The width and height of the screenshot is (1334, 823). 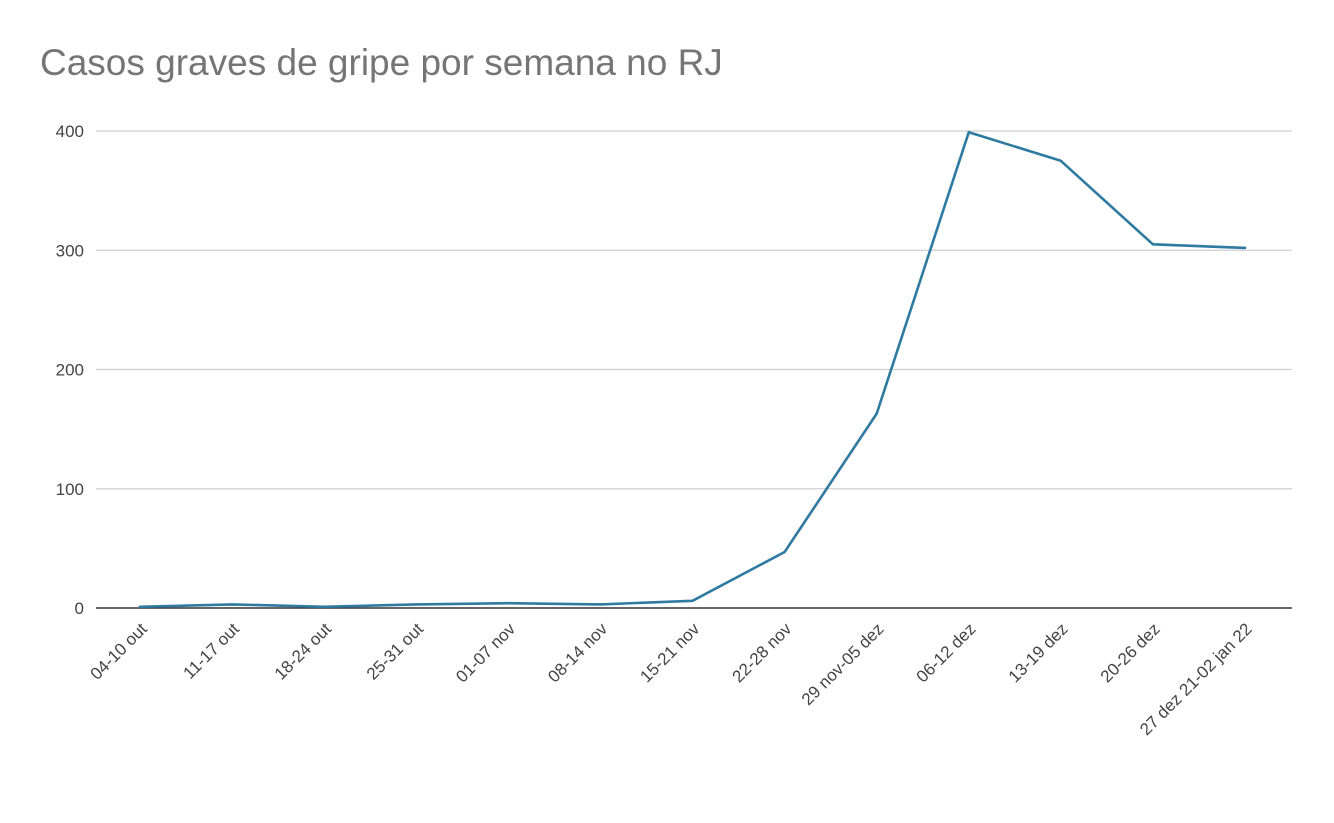 What do you see at coordinates (485, 652) in the screenshot?
I see `x-tick-label: 01-07 nov` at bounding box center [485, 652].